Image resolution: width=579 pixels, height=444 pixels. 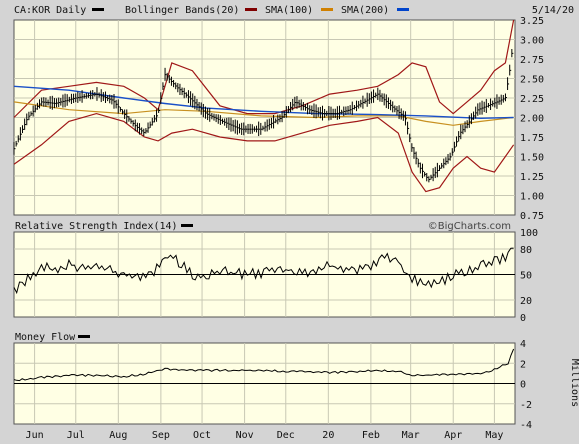 What do you see at coordinates (263, 271) in the screenshot?
I see `rsi-line` at bounding box center [263, 271].